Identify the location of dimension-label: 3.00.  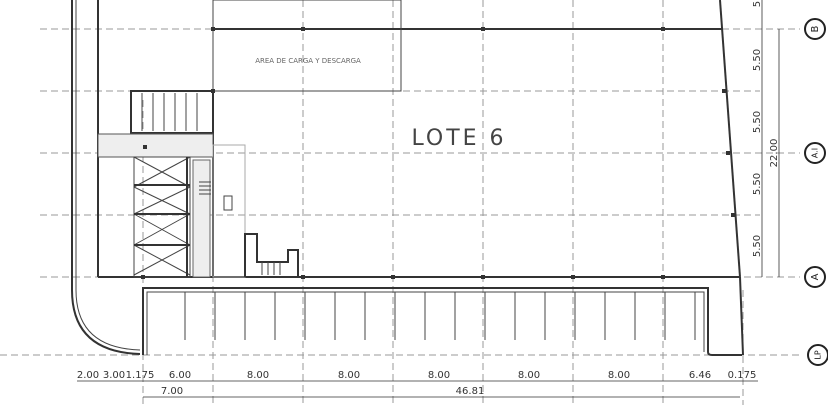
(114, 375).